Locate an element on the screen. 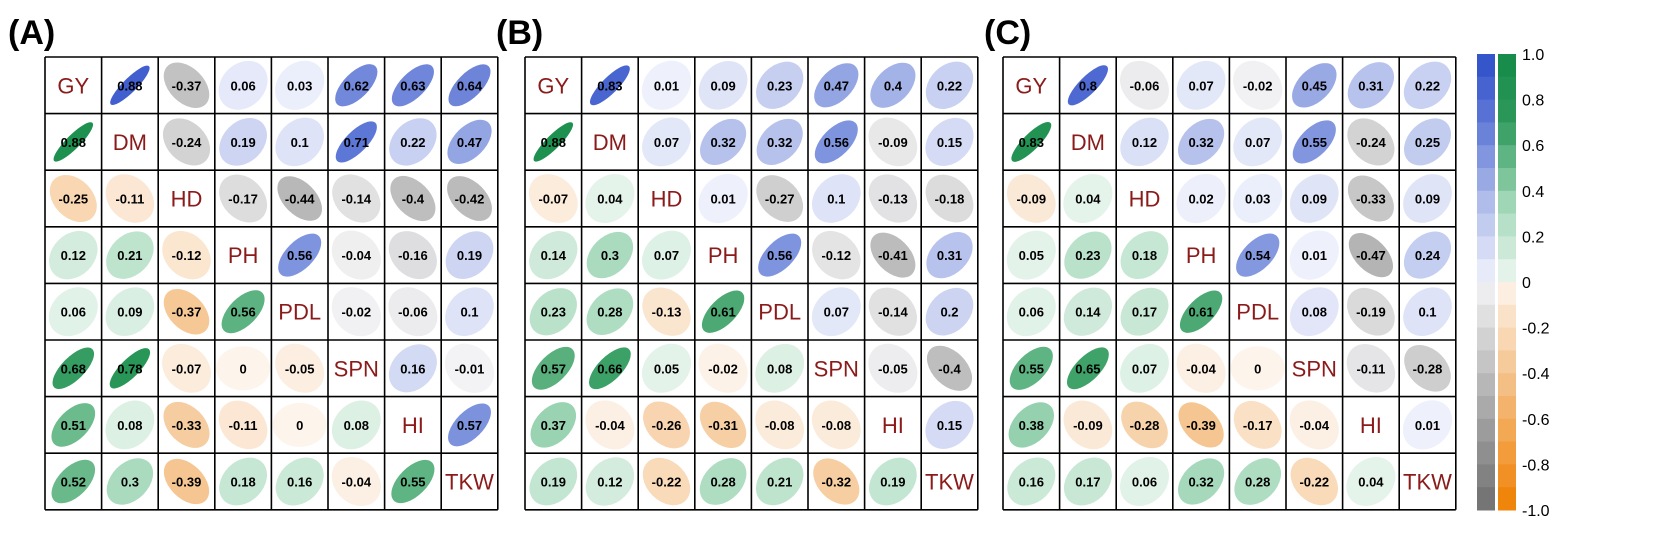 The image size is (1653, 554). corr-ellipse-hi-gy is located at coordinates (1031, 425).